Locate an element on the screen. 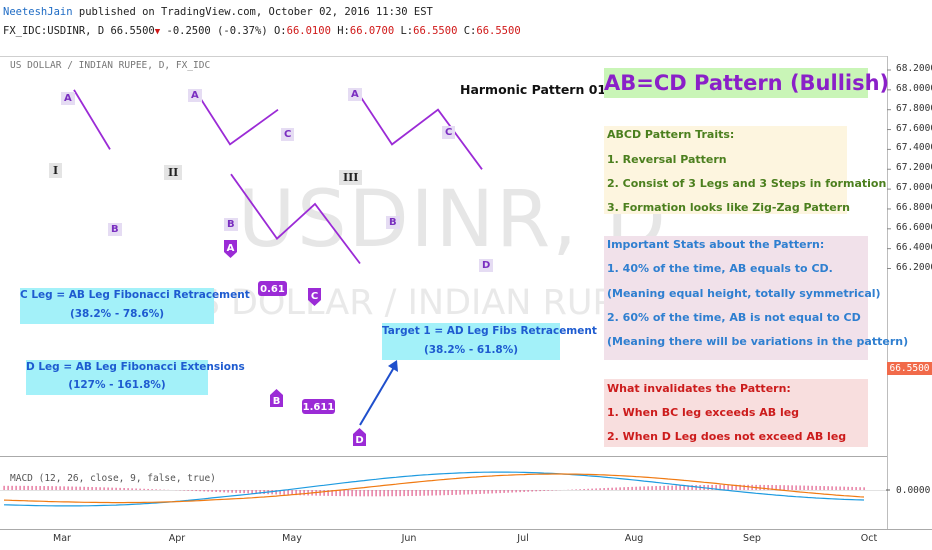  price-tick-label: 66.6000 is located at coordinates (914, 227).